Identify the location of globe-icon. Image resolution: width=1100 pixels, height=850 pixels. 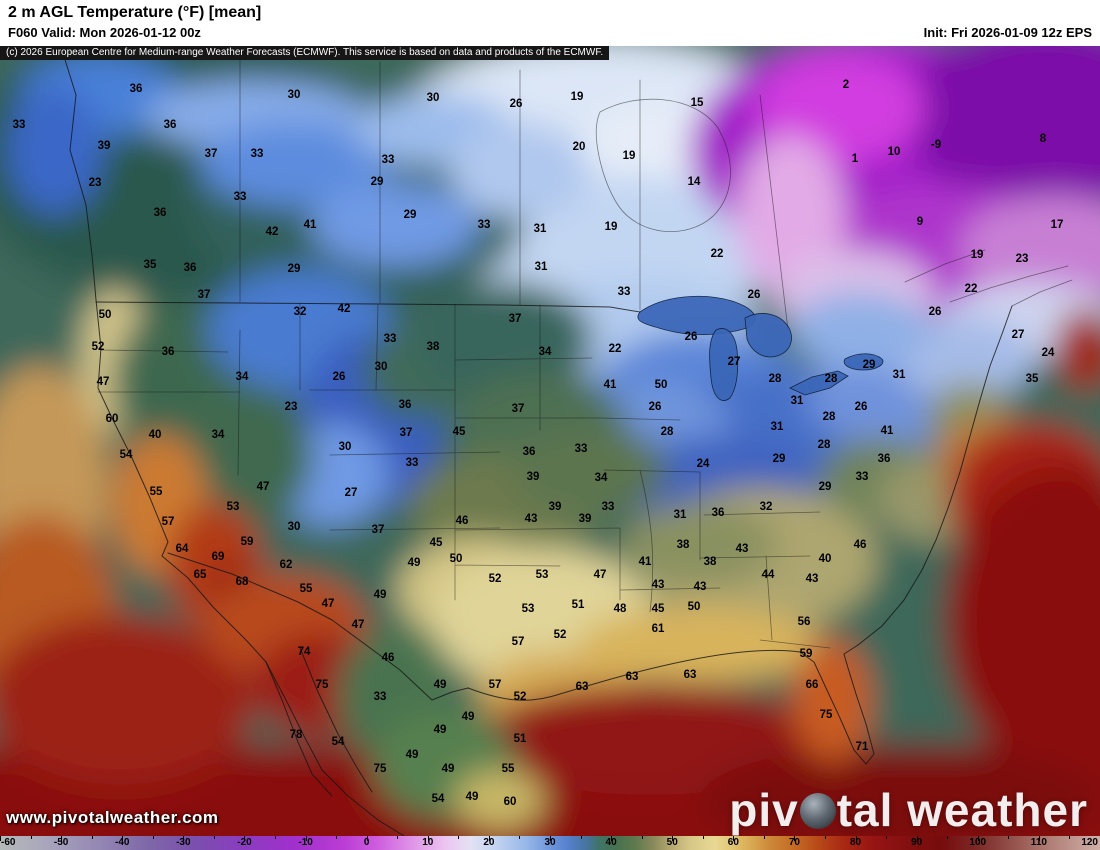
(817, 810).